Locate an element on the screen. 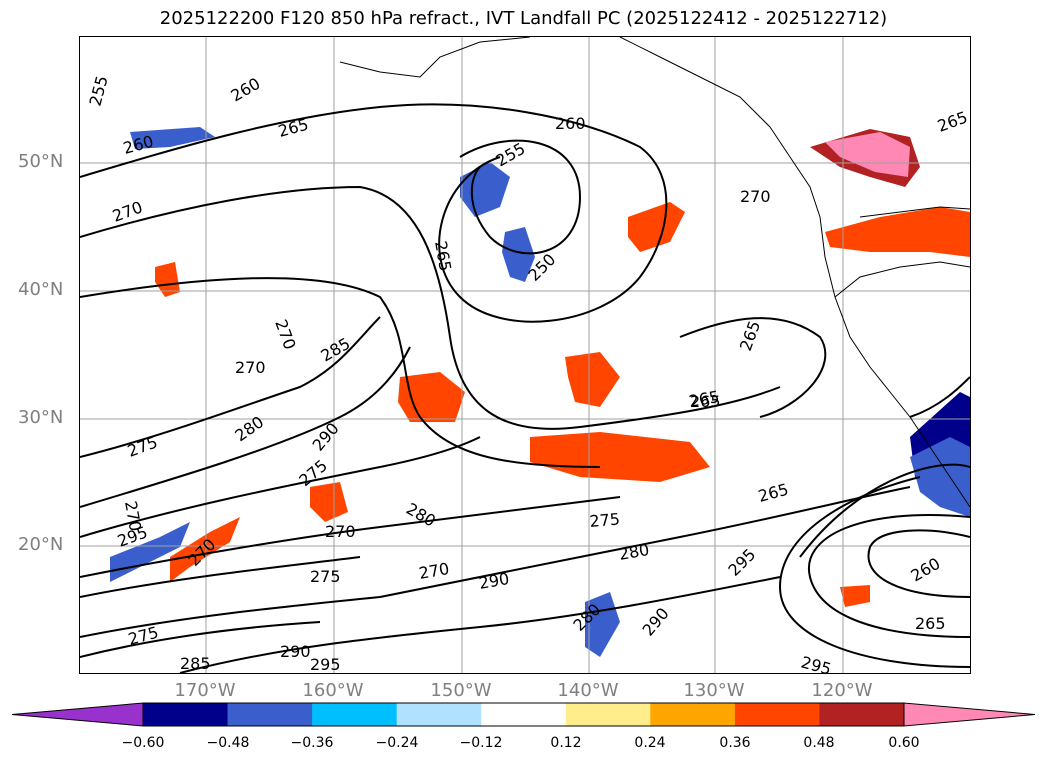 This screenshot has width=1047, height=765. colorbar-tick-label: 0.36 is located at coordinates (735, 743).